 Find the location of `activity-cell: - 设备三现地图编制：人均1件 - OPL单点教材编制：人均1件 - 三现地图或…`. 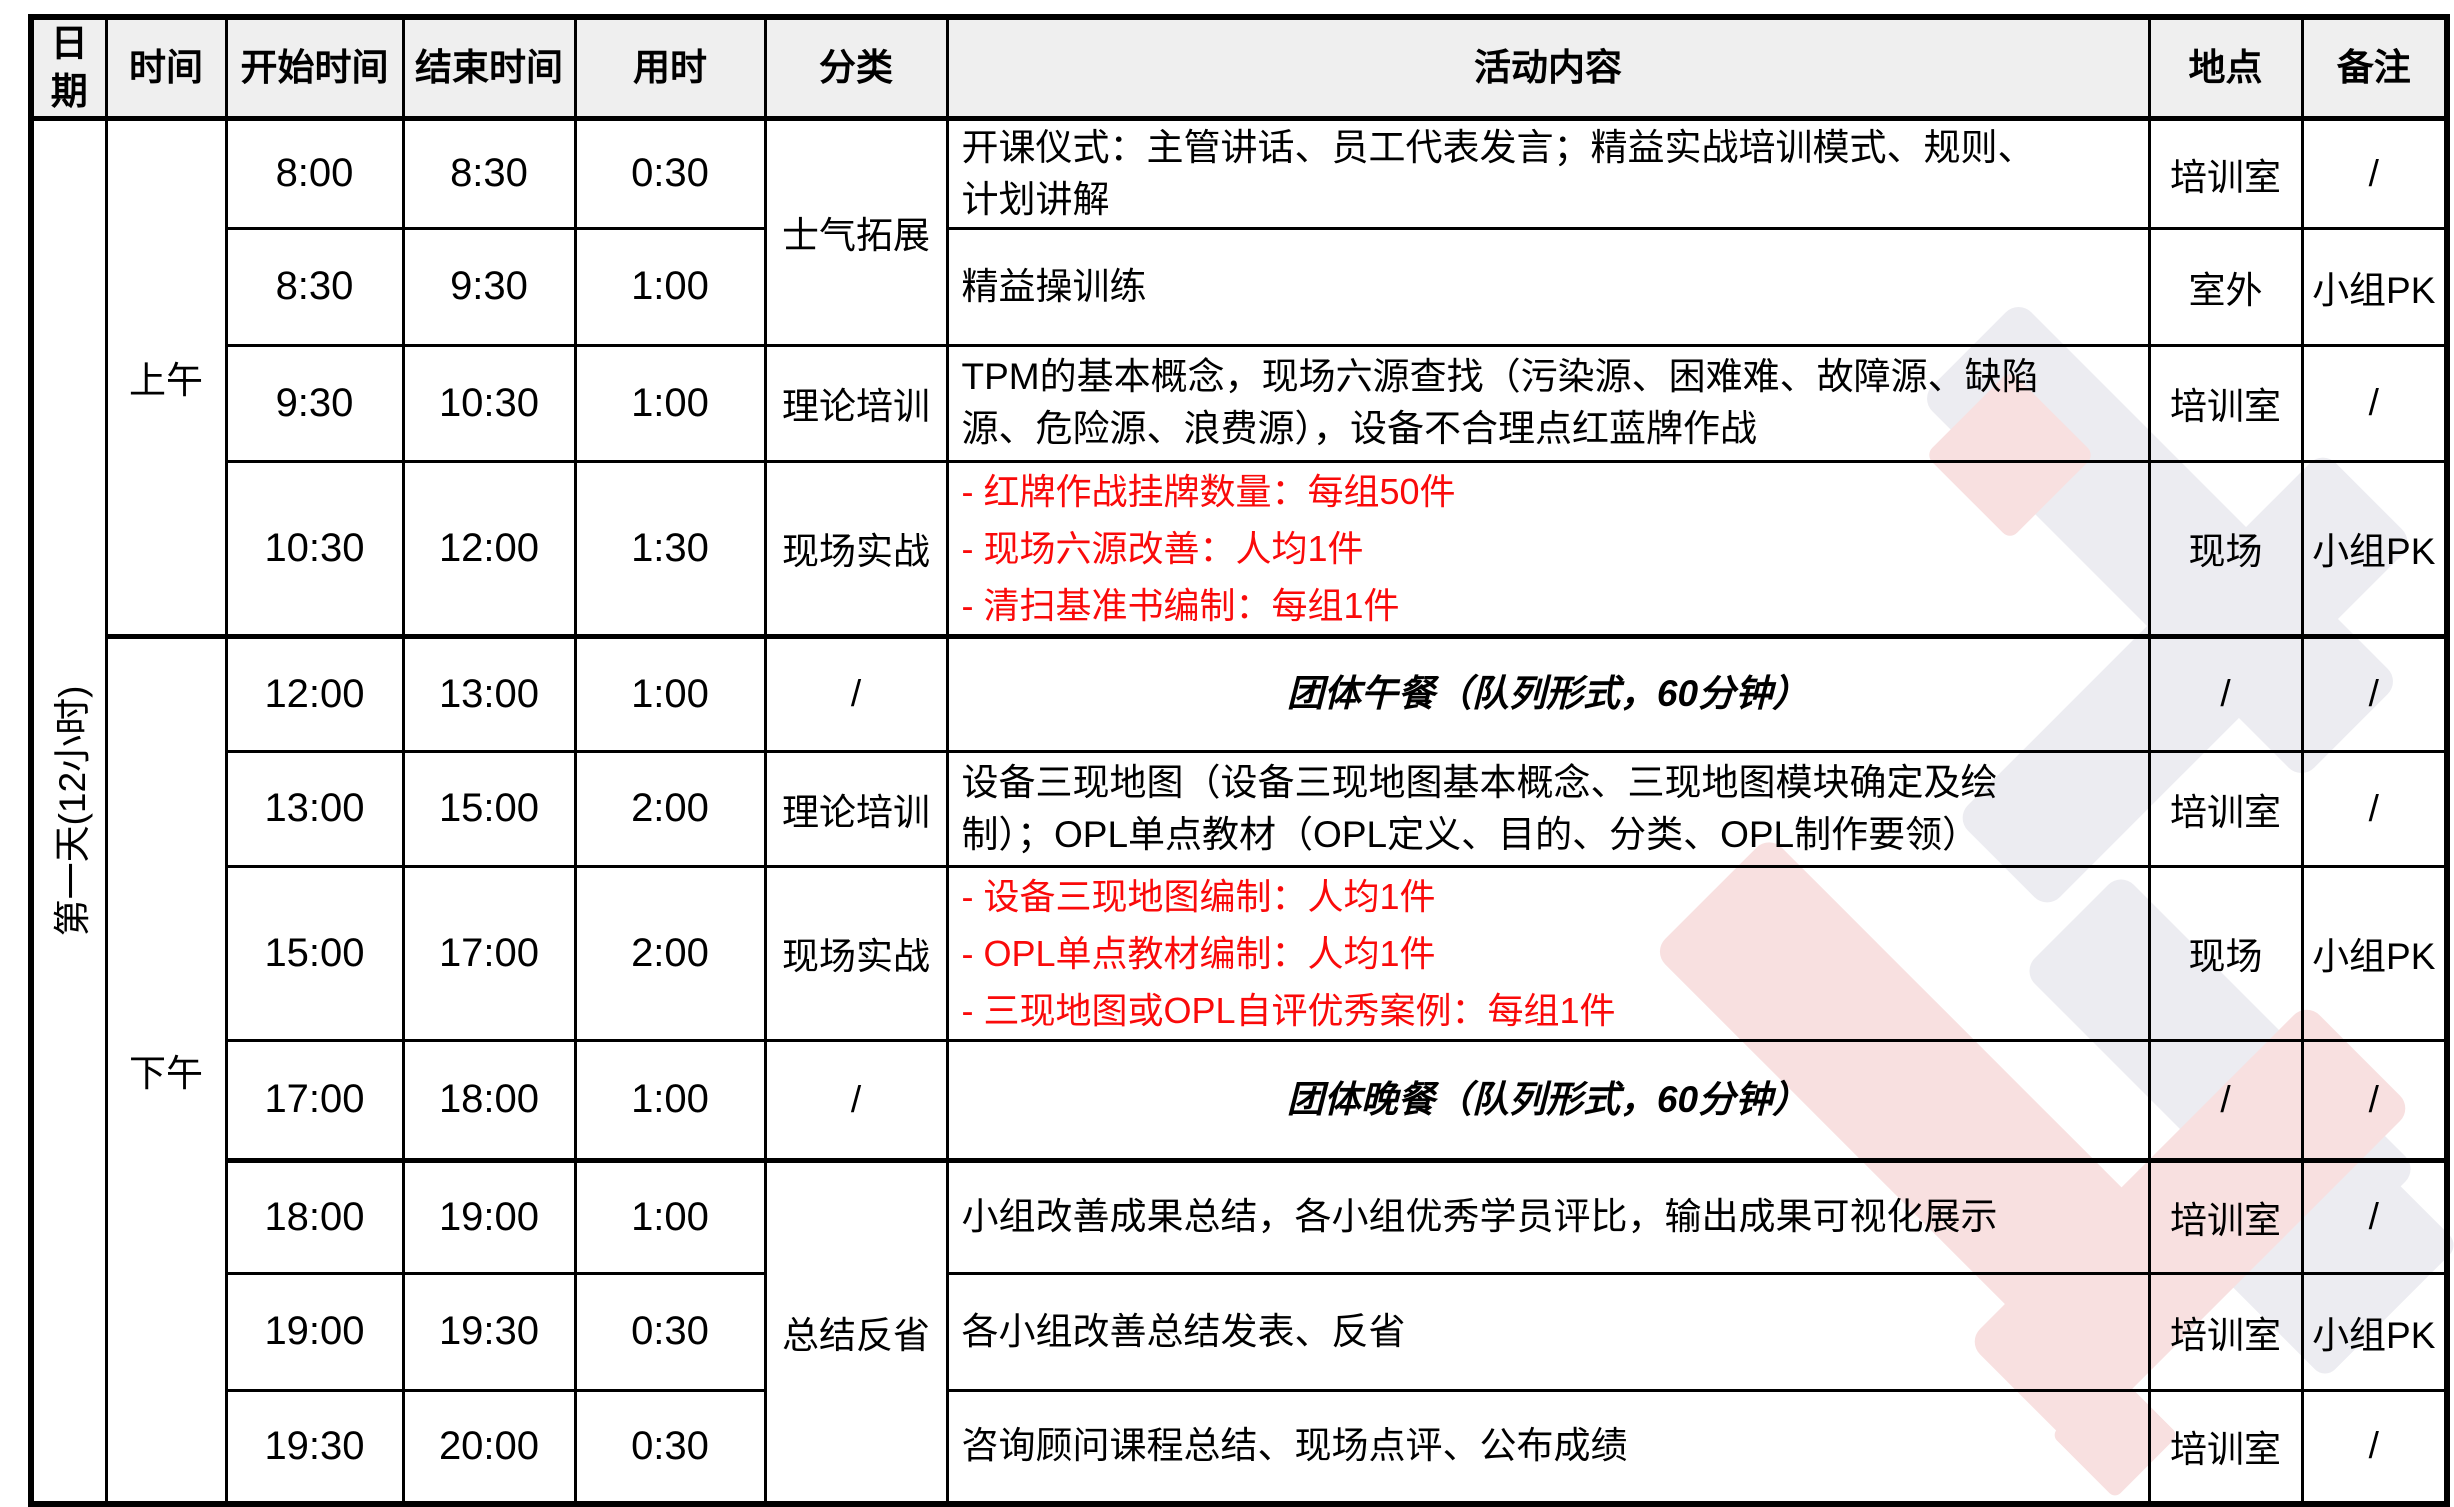

activity-cell: - 设备三现地图编制：人均1件 - OPL单点教材编制：人均1件 - 三现地图或… is located at coordinates (1548, 953).